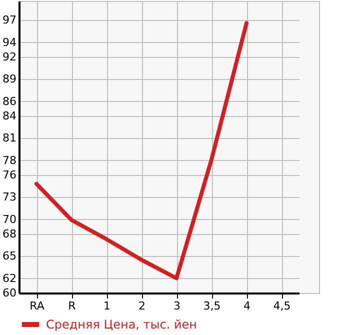 The width and height of the screenshot is (345, 335). I want to click on x-tick-label: 4,5, so click(282, 306).